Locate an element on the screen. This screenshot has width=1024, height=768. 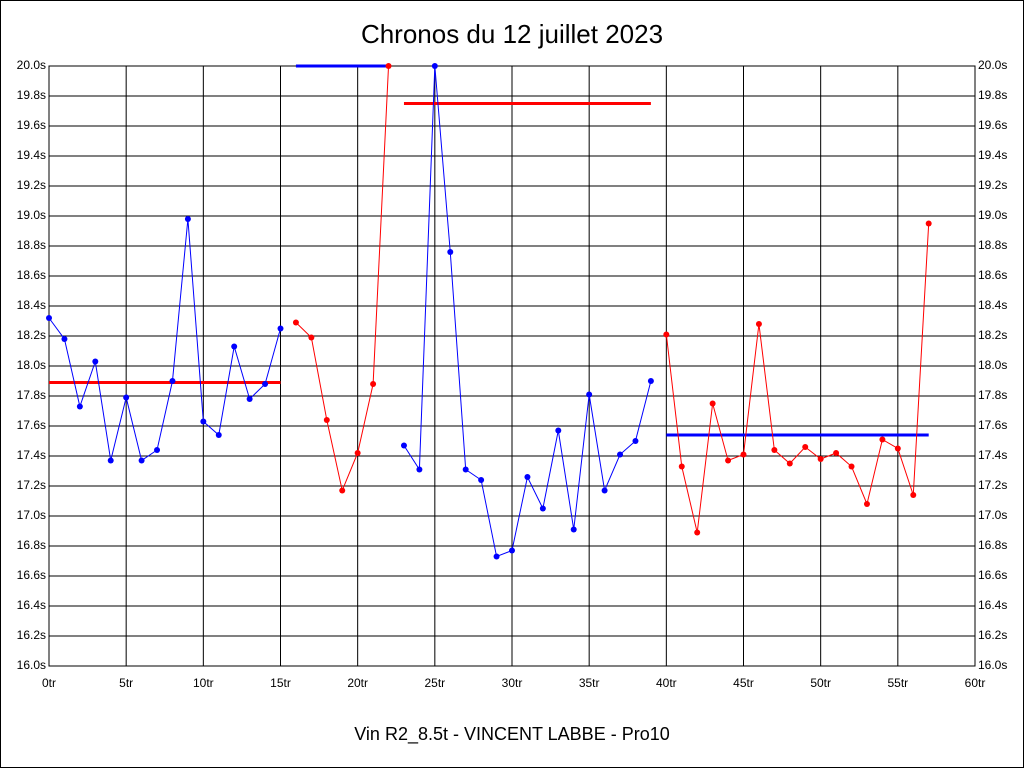
y-tick-label: 19.8s is located at coordinates (31, 95).